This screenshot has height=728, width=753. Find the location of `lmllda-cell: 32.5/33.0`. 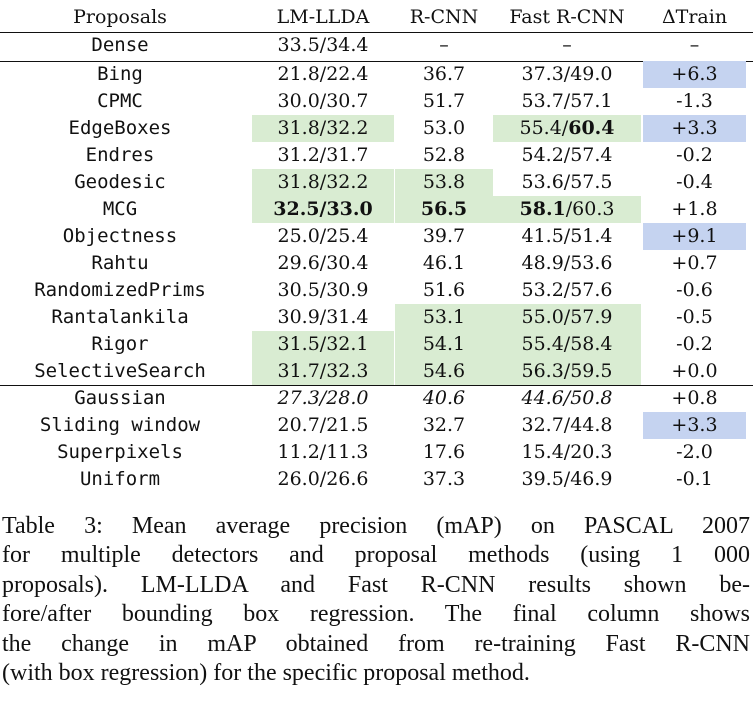

lmllda-cell: 32.5/33.0 is located at coordinates (323, 209).